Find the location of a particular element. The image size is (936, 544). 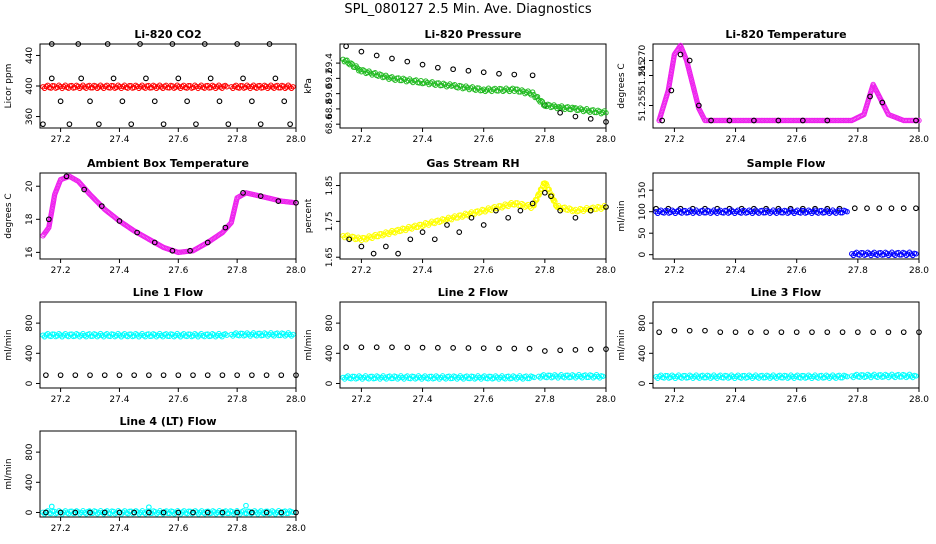

y-tick-label: 51.255 is located at coordinates (643, 106).